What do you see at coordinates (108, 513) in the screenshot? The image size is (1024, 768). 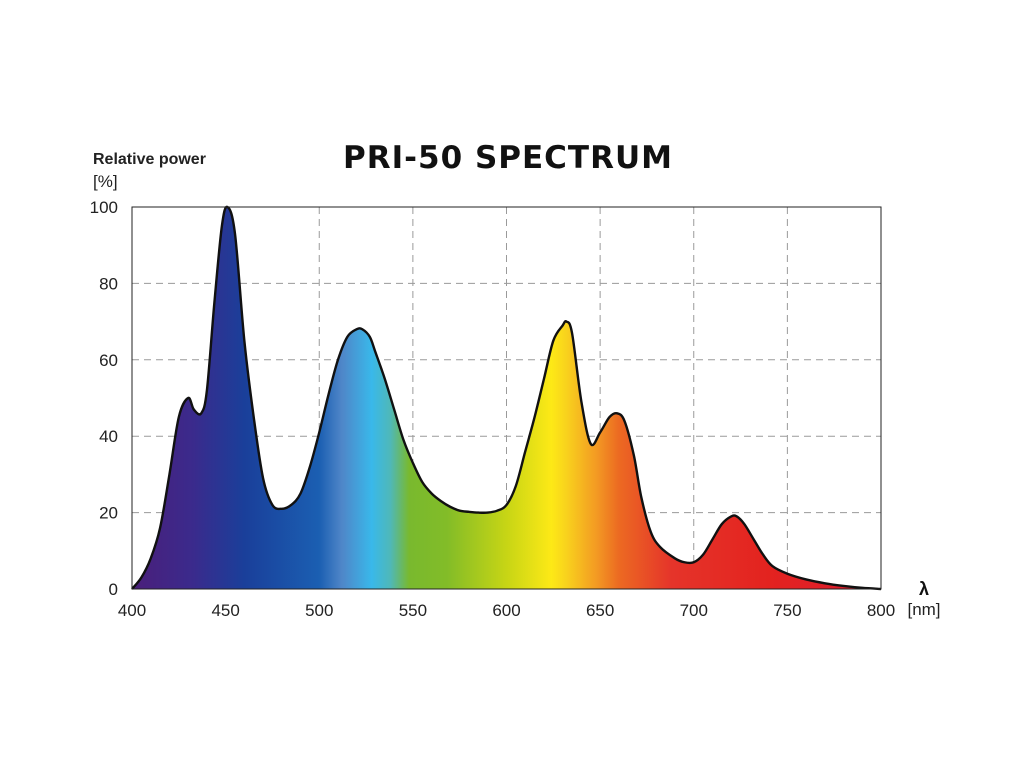 I see `y-tick-label: 20` at bounding box center [108, 513].